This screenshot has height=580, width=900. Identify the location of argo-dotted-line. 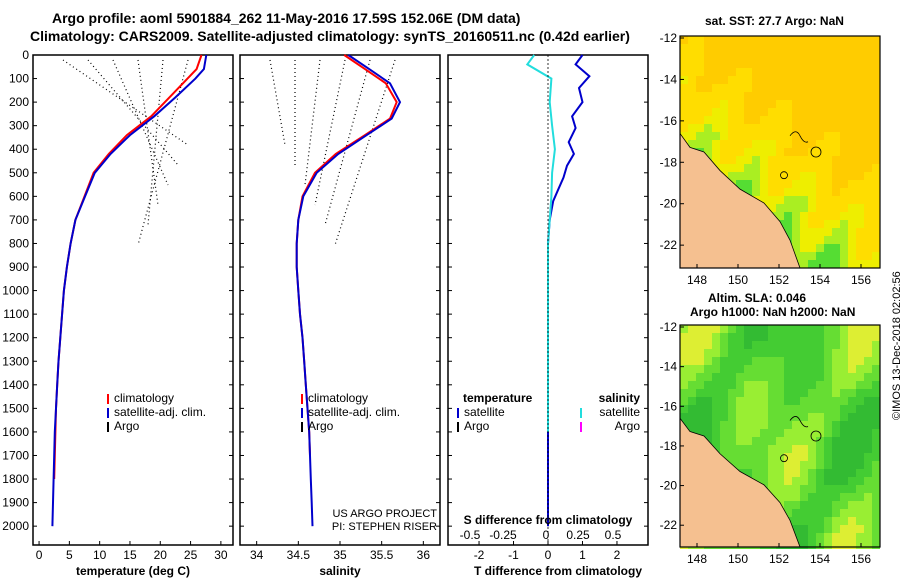
(148, 132).